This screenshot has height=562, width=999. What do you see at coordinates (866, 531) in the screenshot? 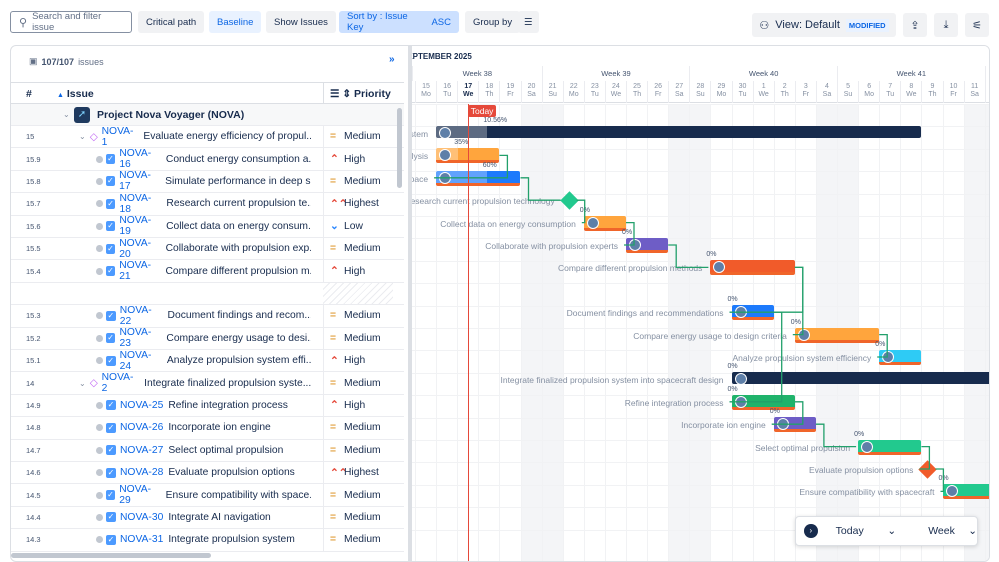
I see `today-dropdown: Today ⌄` at bounding box center [866, 531].